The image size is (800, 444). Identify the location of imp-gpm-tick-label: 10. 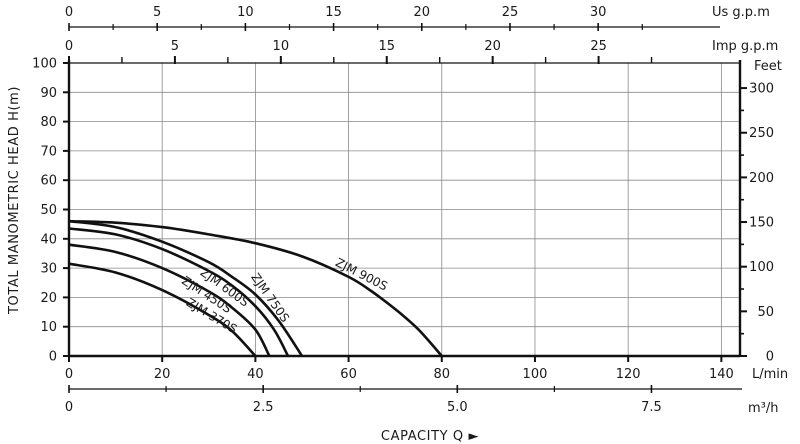
(281, 46).